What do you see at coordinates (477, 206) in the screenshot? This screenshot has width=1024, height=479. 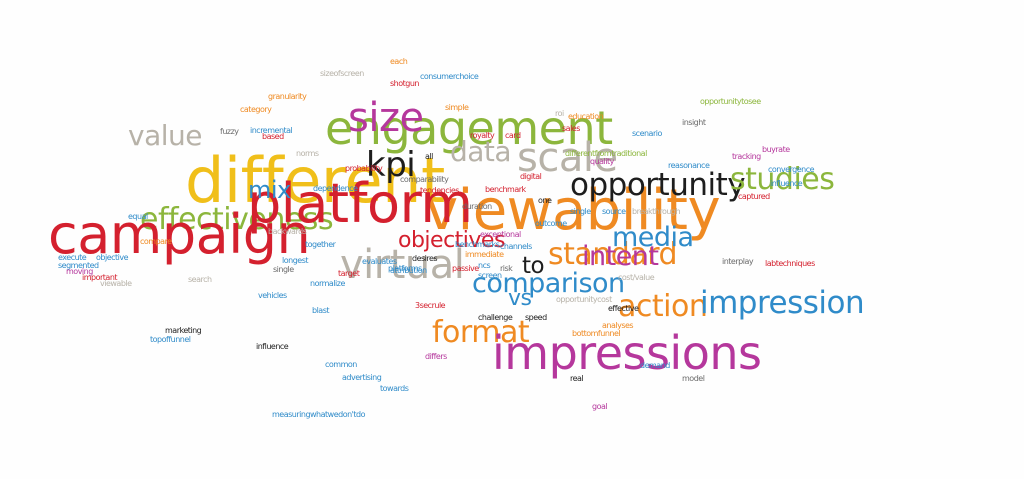 I see `word-duration: duration` at bounding box center [477, 206].